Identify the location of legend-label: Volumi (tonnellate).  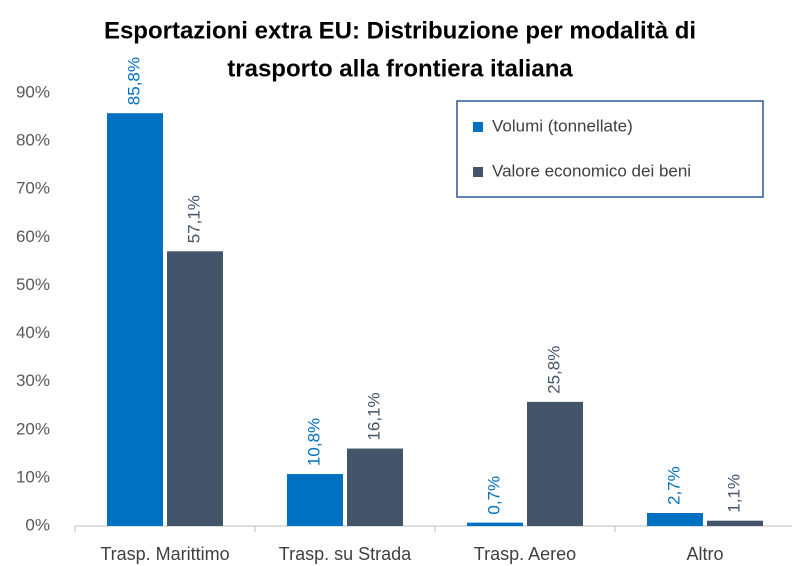
(562, 125).